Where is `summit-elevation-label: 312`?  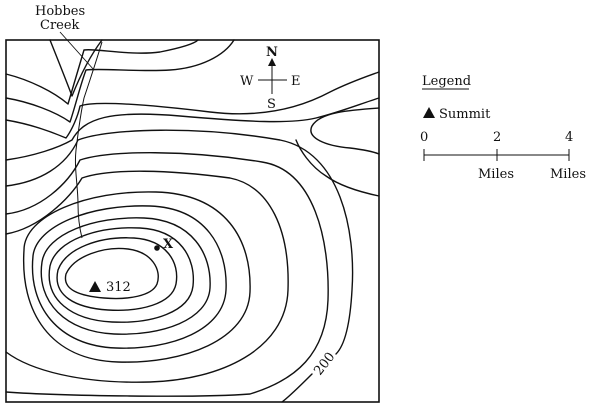 summit-elevation-label: 312 is located at coordinates (118, 287).